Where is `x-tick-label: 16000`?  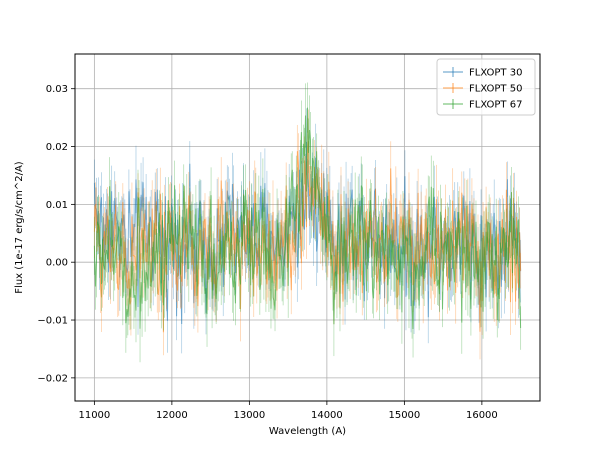
x-tick-label: 16000 is located at coordinates (482, 415).